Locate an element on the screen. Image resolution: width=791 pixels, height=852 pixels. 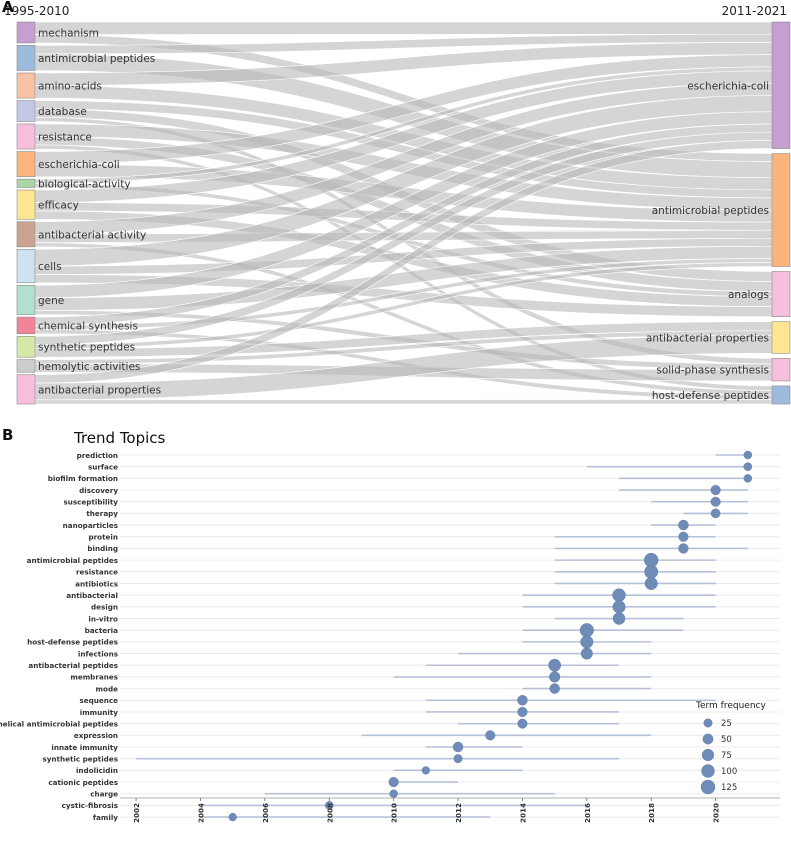
left-node-label: antibacterial activity is located at coordinates (92, 235).